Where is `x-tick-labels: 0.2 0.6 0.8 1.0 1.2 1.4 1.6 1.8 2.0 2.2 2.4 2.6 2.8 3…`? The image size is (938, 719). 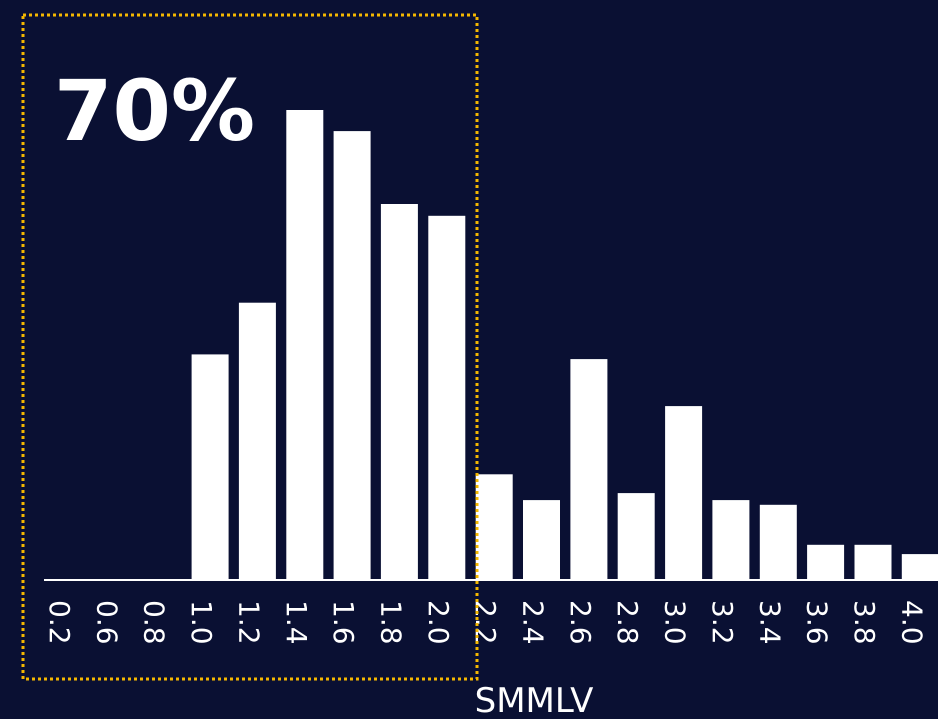
x-tick-labels: 0.2 0.6 0.8 1.0 1.2 1.4 1.6 1.8 2.0 2.2 2.4 2.6 2.8 3… is located at coordinates (485, 622).